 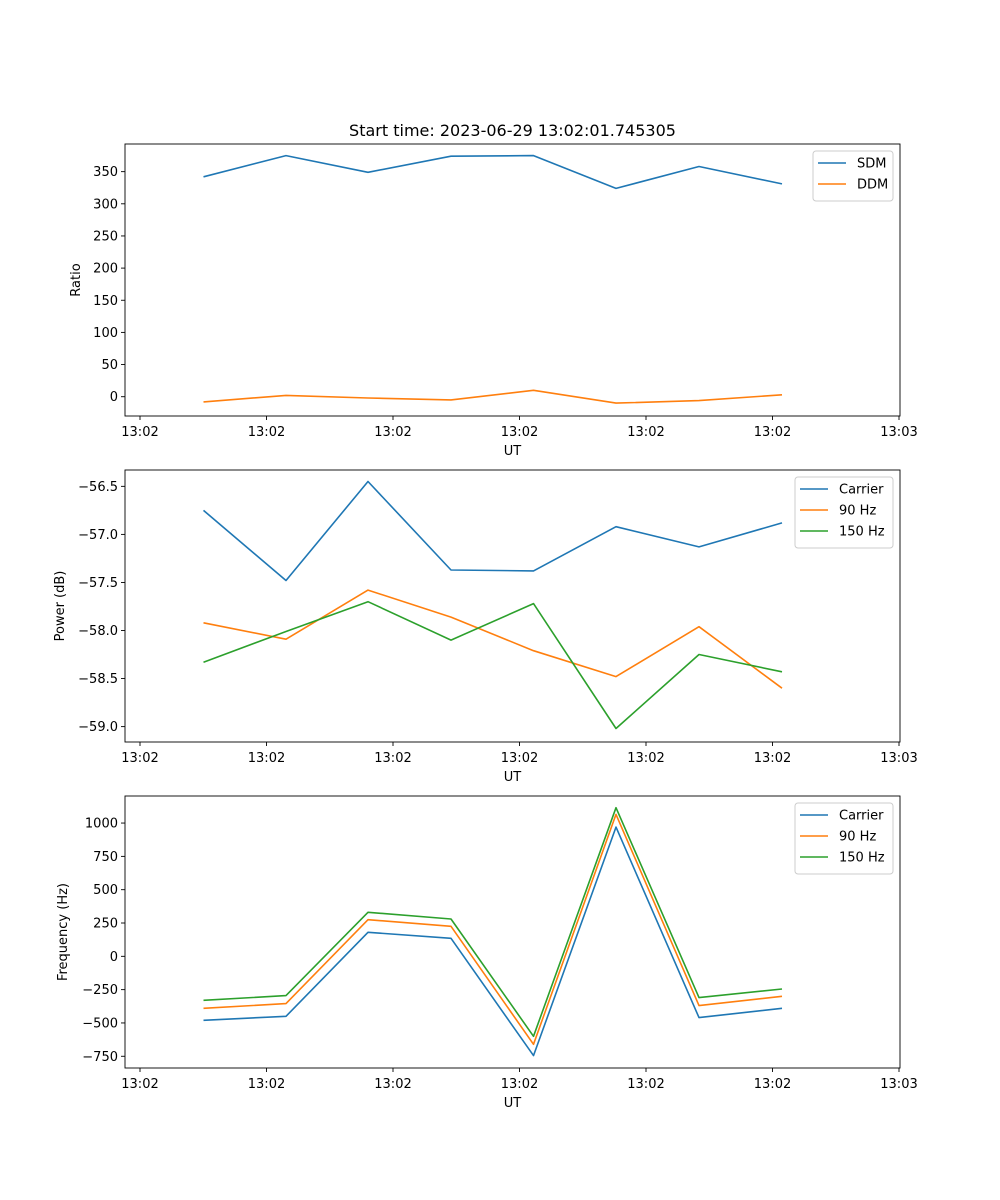 What do you see at coordinates (105, 204) in the screenshot?
I see `y-tick-label: 300` at bounding box center [105, 204].